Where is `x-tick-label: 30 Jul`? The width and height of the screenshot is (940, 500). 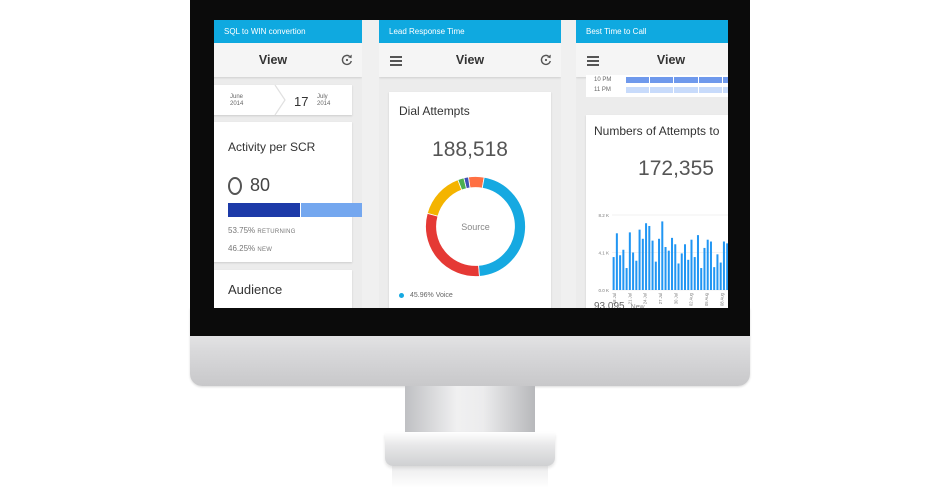 x-tick-label: 30 Jul is located at coordinates (675, 298).